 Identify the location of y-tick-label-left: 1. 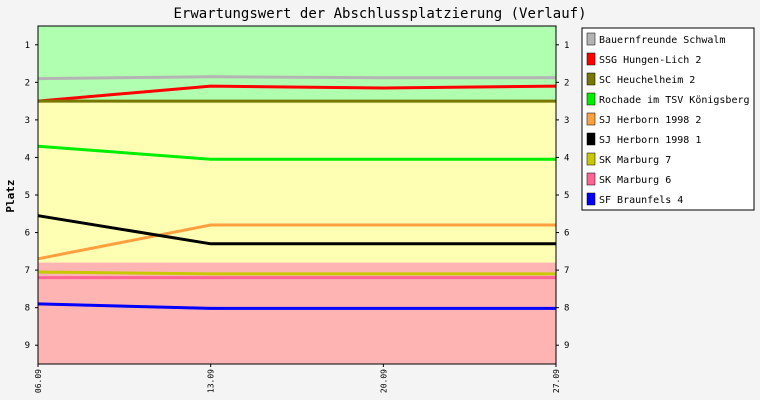
(27, 46).